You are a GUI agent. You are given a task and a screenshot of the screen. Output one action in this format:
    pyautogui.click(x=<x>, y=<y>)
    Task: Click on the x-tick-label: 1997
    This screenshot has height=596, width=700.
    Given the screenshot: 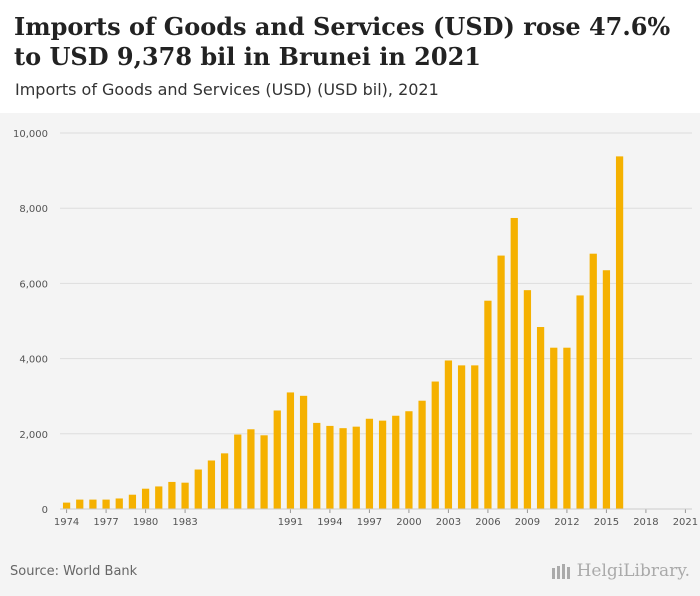 What is the action you would take?
    pyautogui.click(x=369, y=522)
    